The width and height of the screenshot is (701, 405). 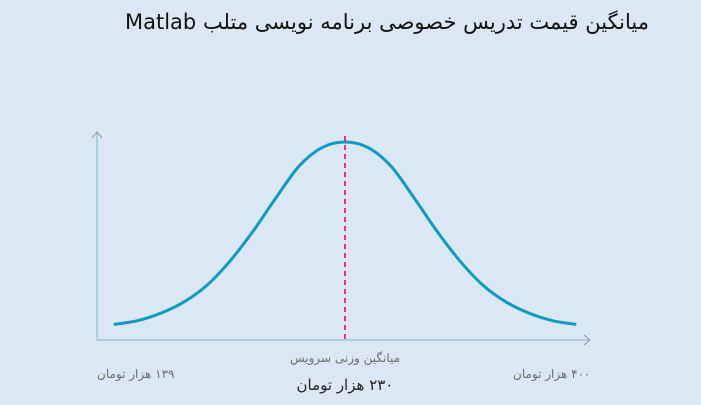 What do you see at coordinates (345, 385) in the screenshot?
I see `mean-price-label: ۲۳۰ هزار تومان` at bounding box center [345, 385].